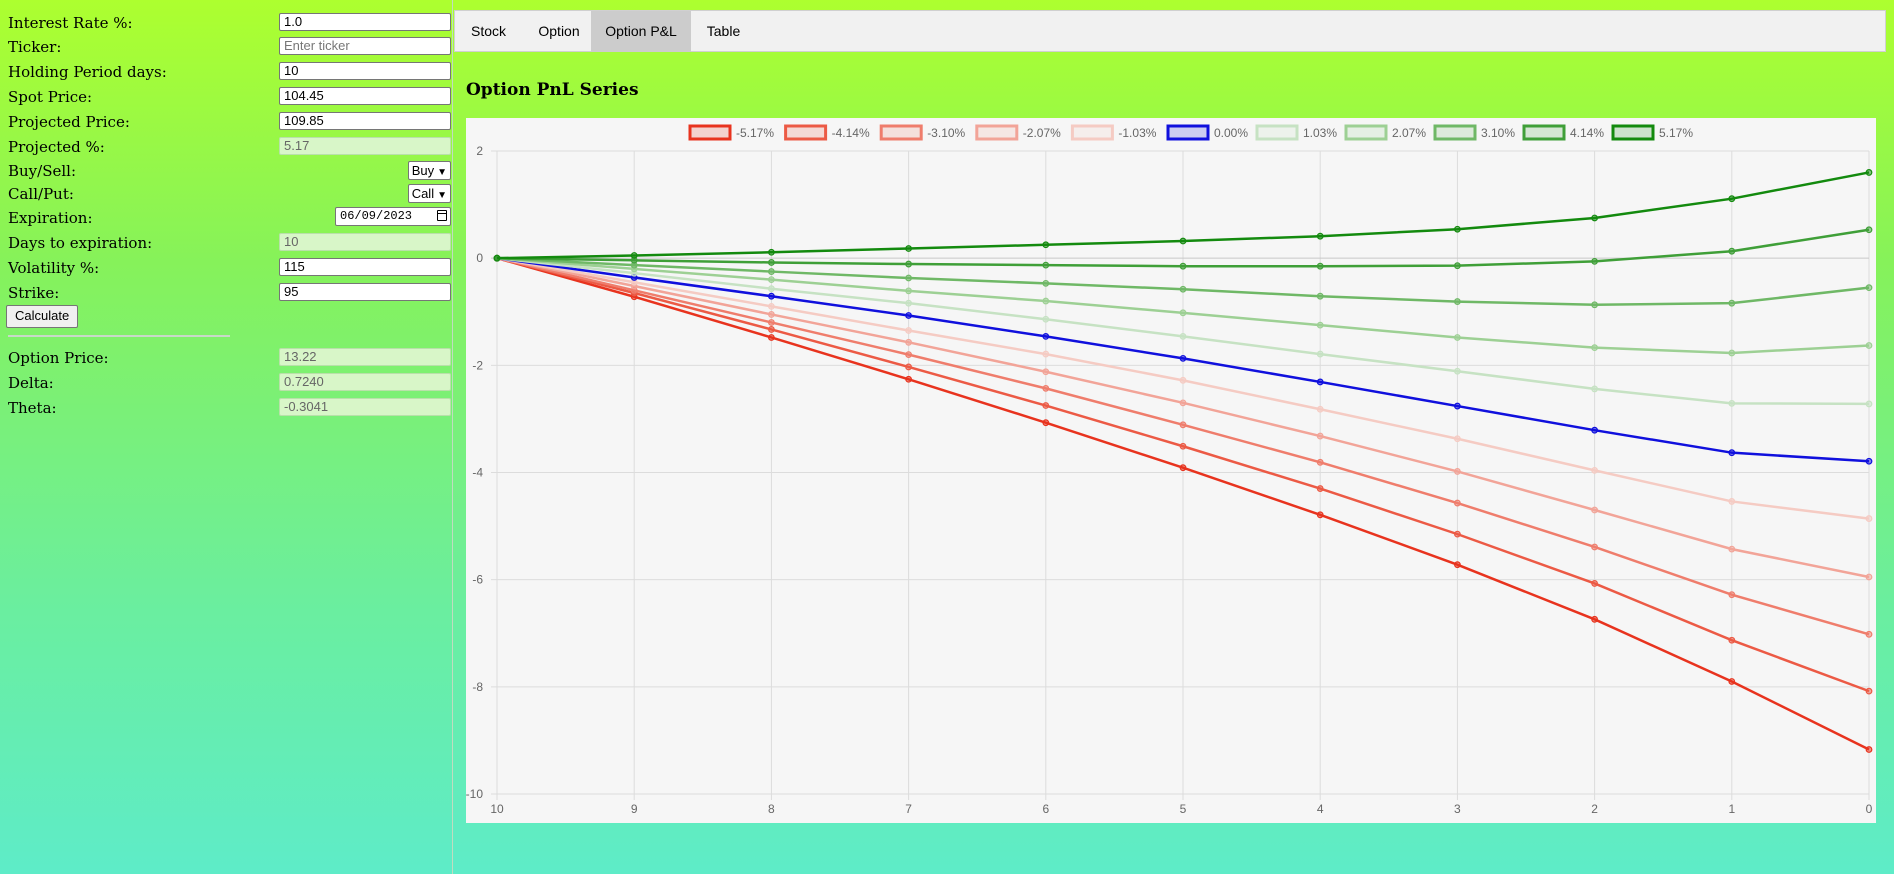 Image resolution: width=1894 pixels, height=874 pixels. Describe the element at coordinates (908, 809) in the screenshot. I see `x-tick-label: 7` at that location.